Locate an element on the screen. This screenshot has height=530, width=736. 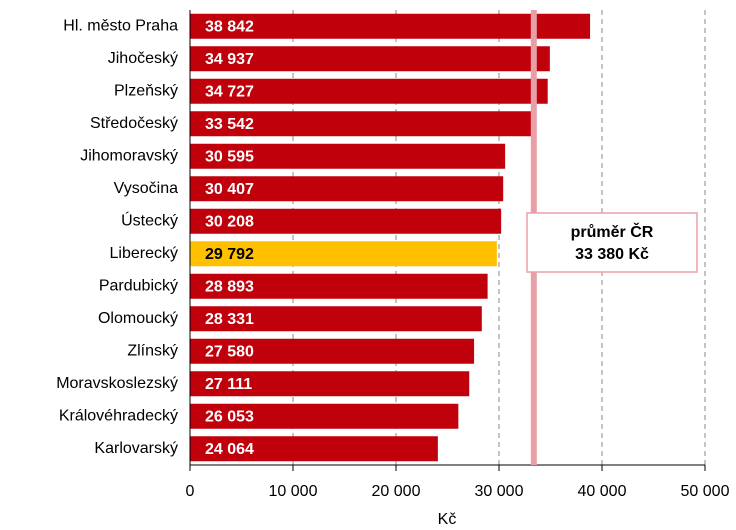
value-label: 30 407 is located at coordinates (229, 189).